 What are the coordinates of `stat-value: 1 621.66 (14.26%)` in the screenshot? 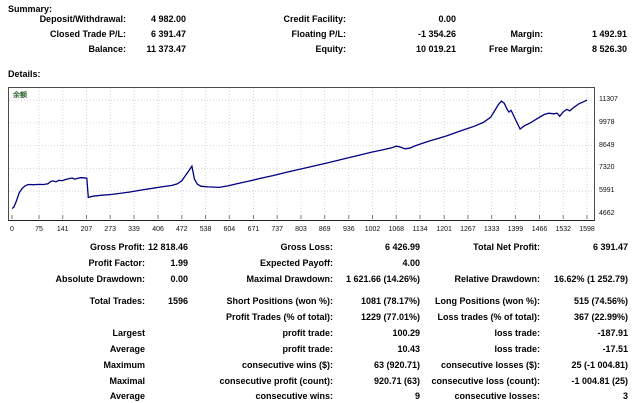 It's located at (382, 279).